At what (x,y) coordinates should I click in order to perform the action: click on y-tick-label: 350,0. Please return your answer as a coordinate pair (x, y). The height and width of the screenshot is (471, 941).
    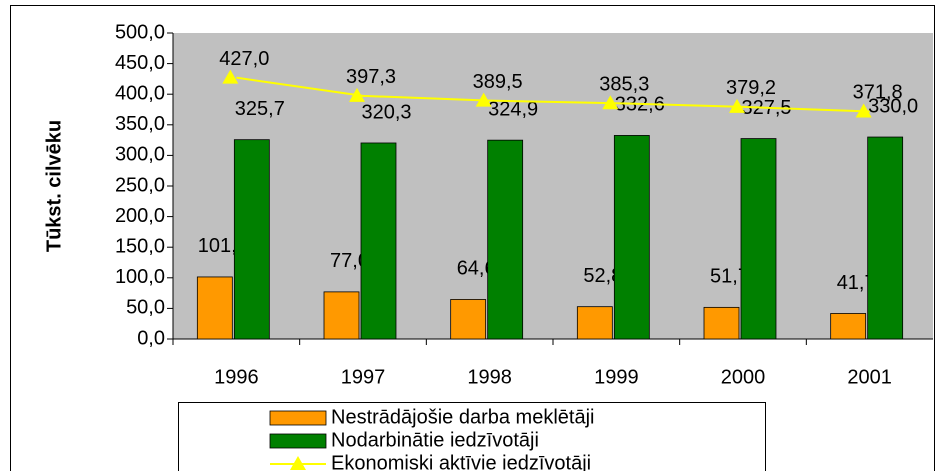
    Looking at the image, I should click on (140, 124).